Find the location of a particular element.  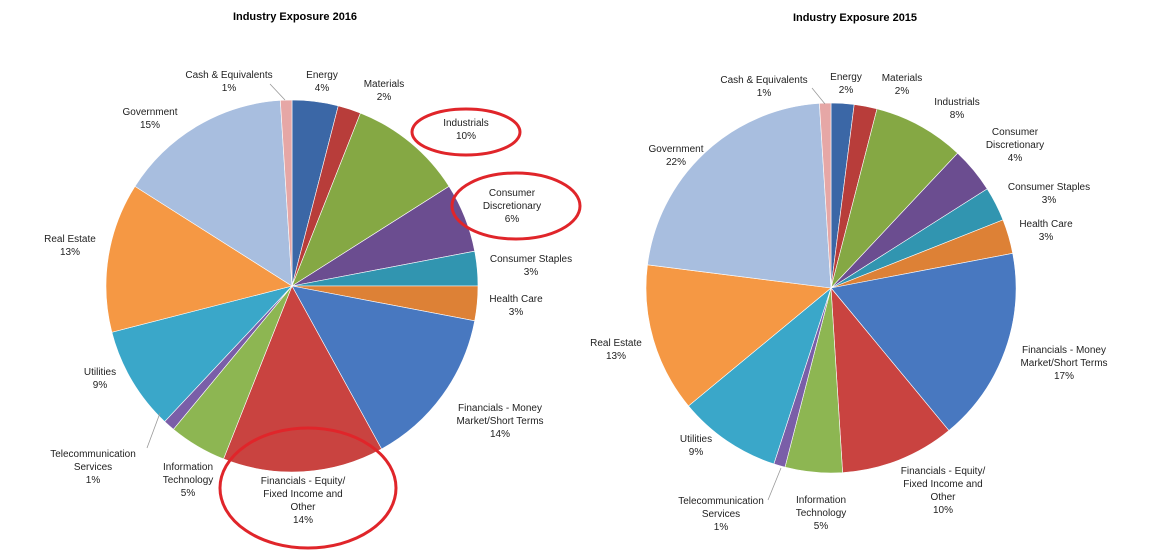

slice-value-financials-equity-fixed-income-and-other: 14% is located at coordinates (303, 520).